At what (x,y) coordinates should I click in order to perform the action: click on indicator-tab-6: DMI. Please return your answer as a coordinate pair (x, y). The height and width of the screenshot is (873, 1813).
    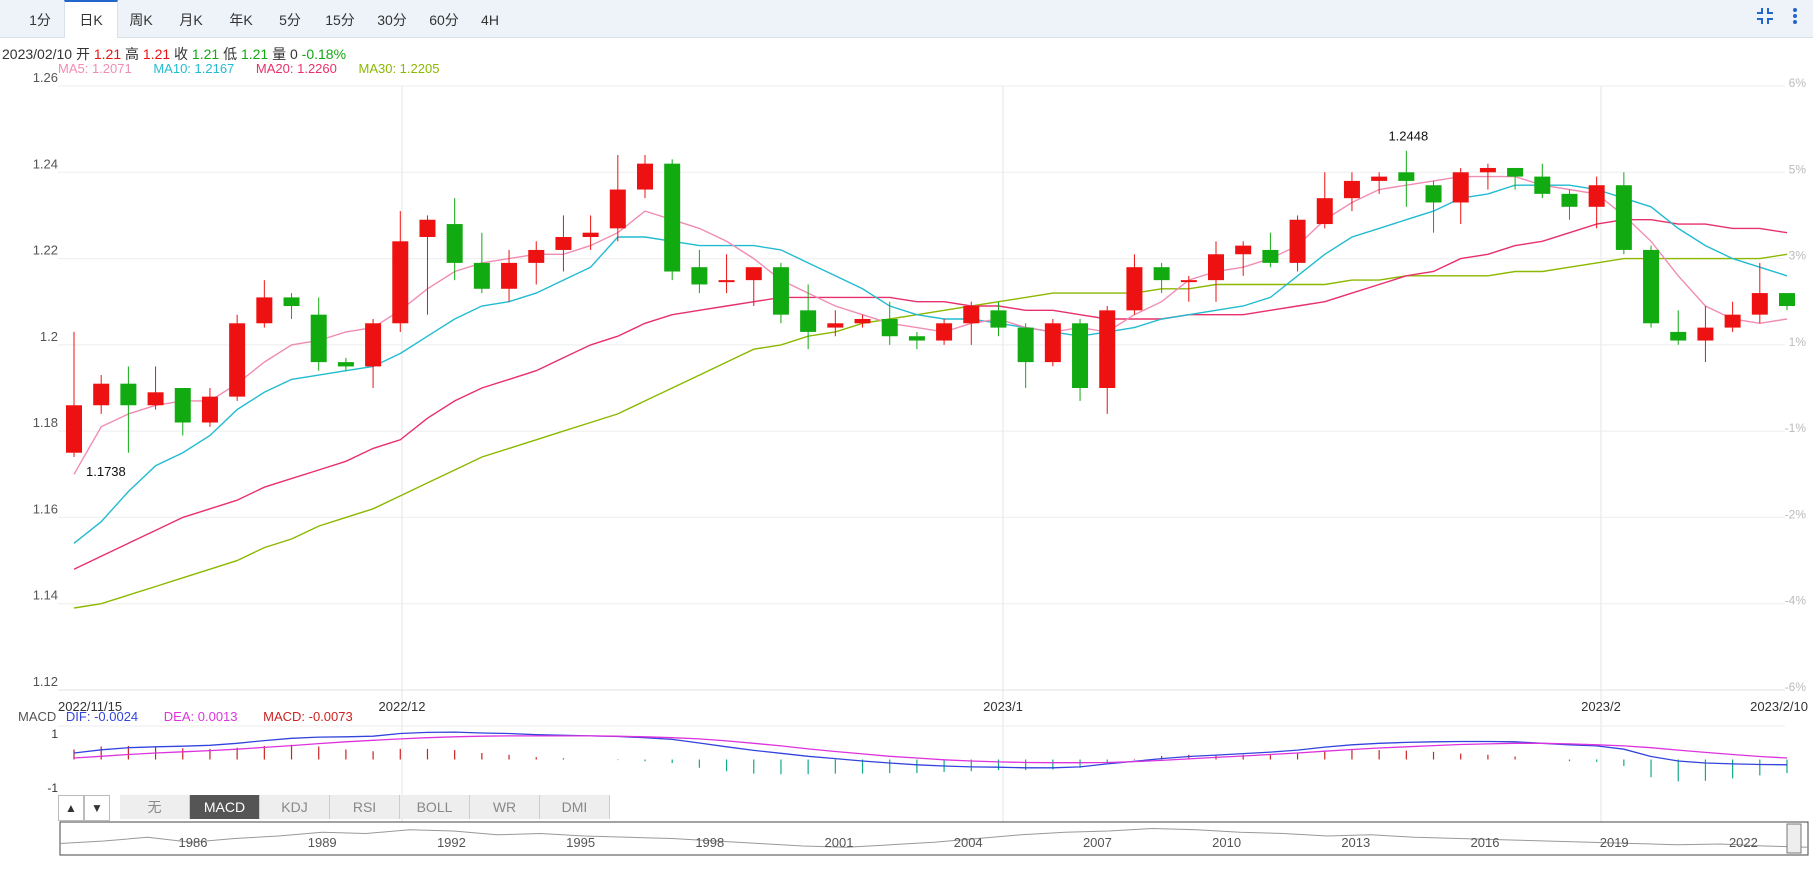
    Looking at the image, I should click on (575, 807).